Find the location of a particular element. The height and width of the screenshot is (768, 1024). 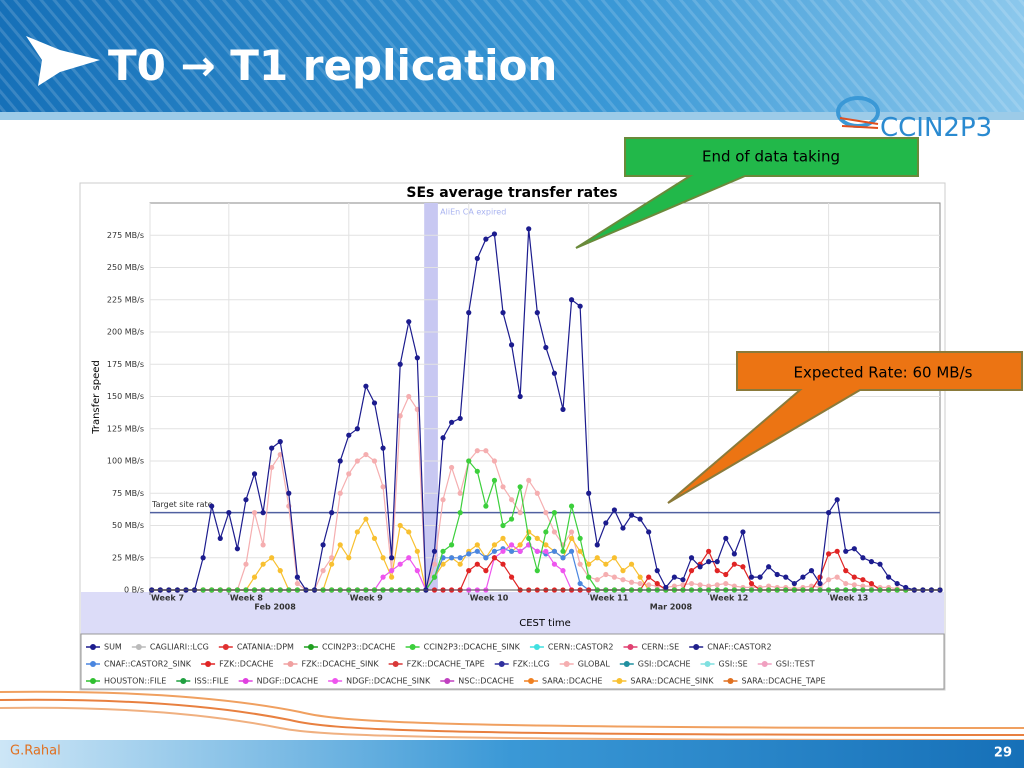

legend-label: GSI::SE is located at coordinates (733, 664).